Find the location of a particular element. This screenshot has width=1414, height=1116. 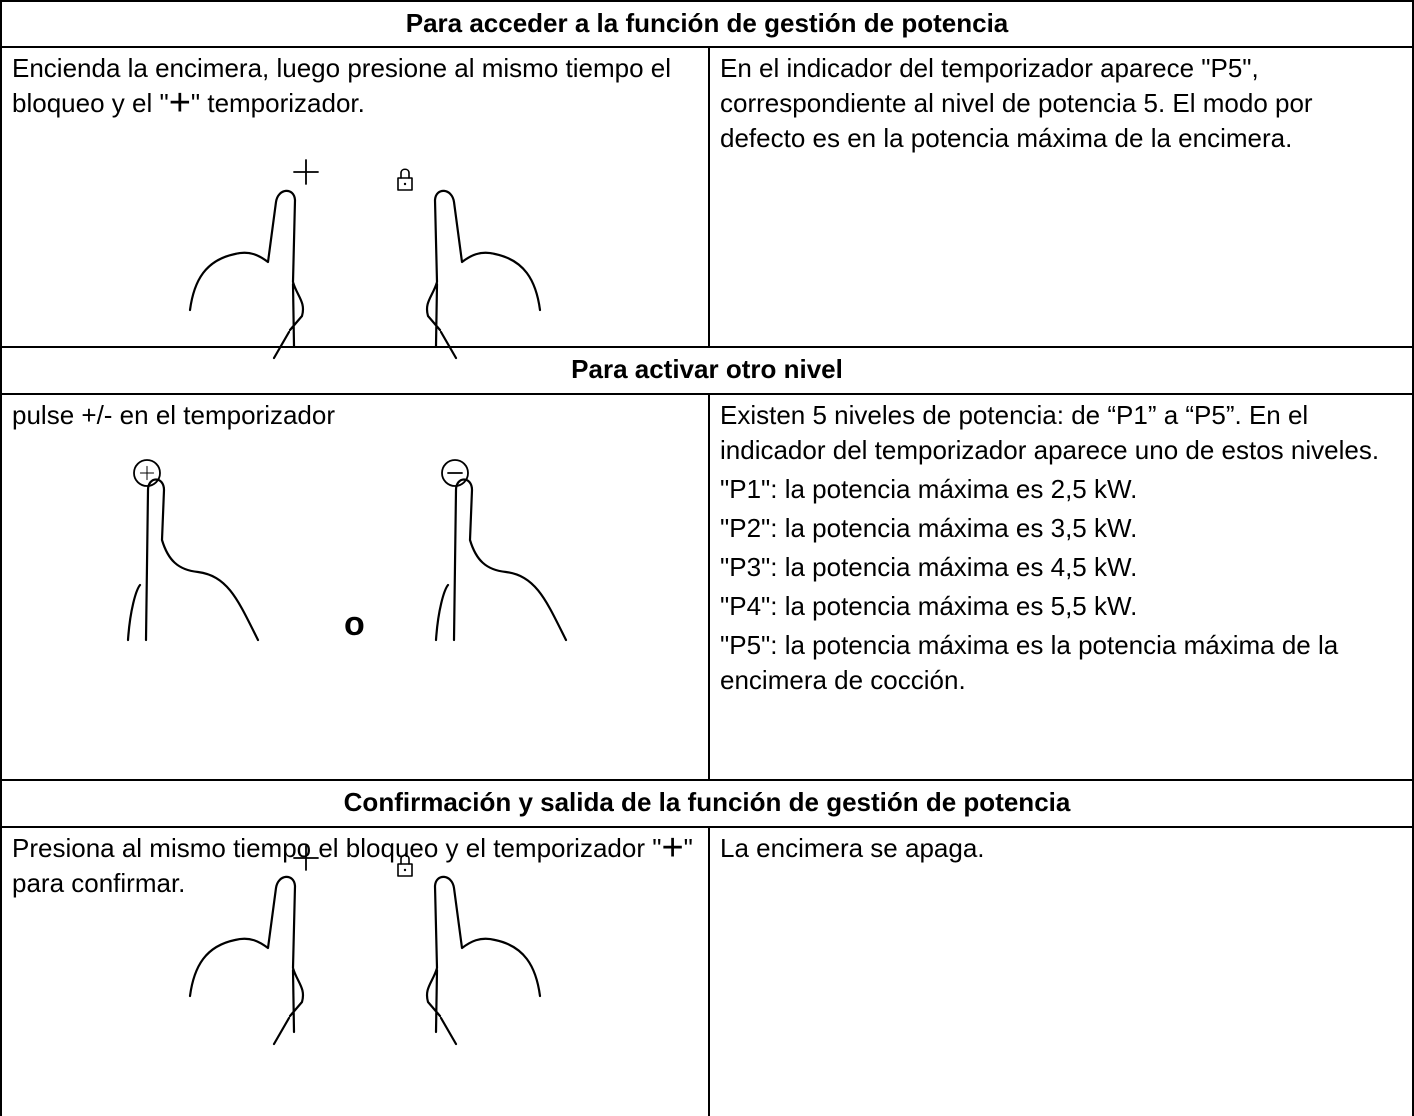

instruction: " para confirmar. is located at coordinates (352, 865).